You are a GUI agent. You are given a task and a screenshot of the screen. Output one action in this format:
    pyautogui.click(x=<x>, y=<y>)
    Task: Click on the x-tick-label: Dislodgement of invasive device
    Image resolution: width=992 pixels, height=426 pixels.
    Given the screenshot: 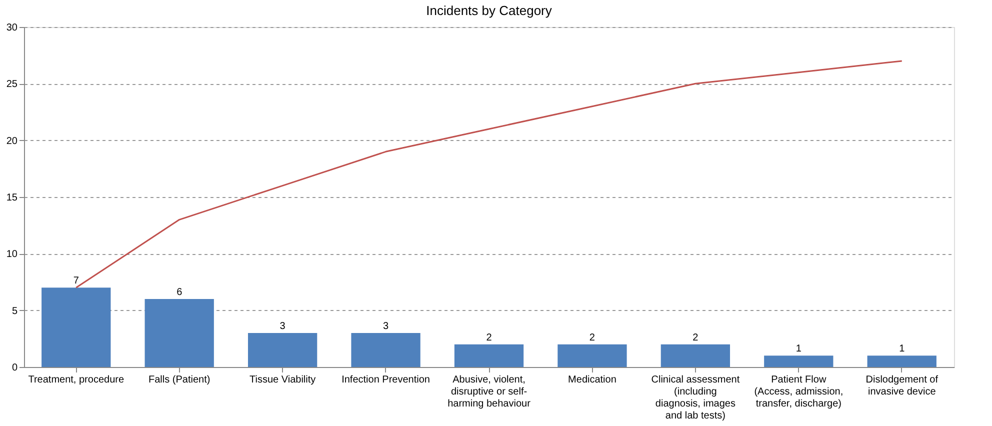 What is the action you would take?
    pyautogui.click(x=902, y=386)
    